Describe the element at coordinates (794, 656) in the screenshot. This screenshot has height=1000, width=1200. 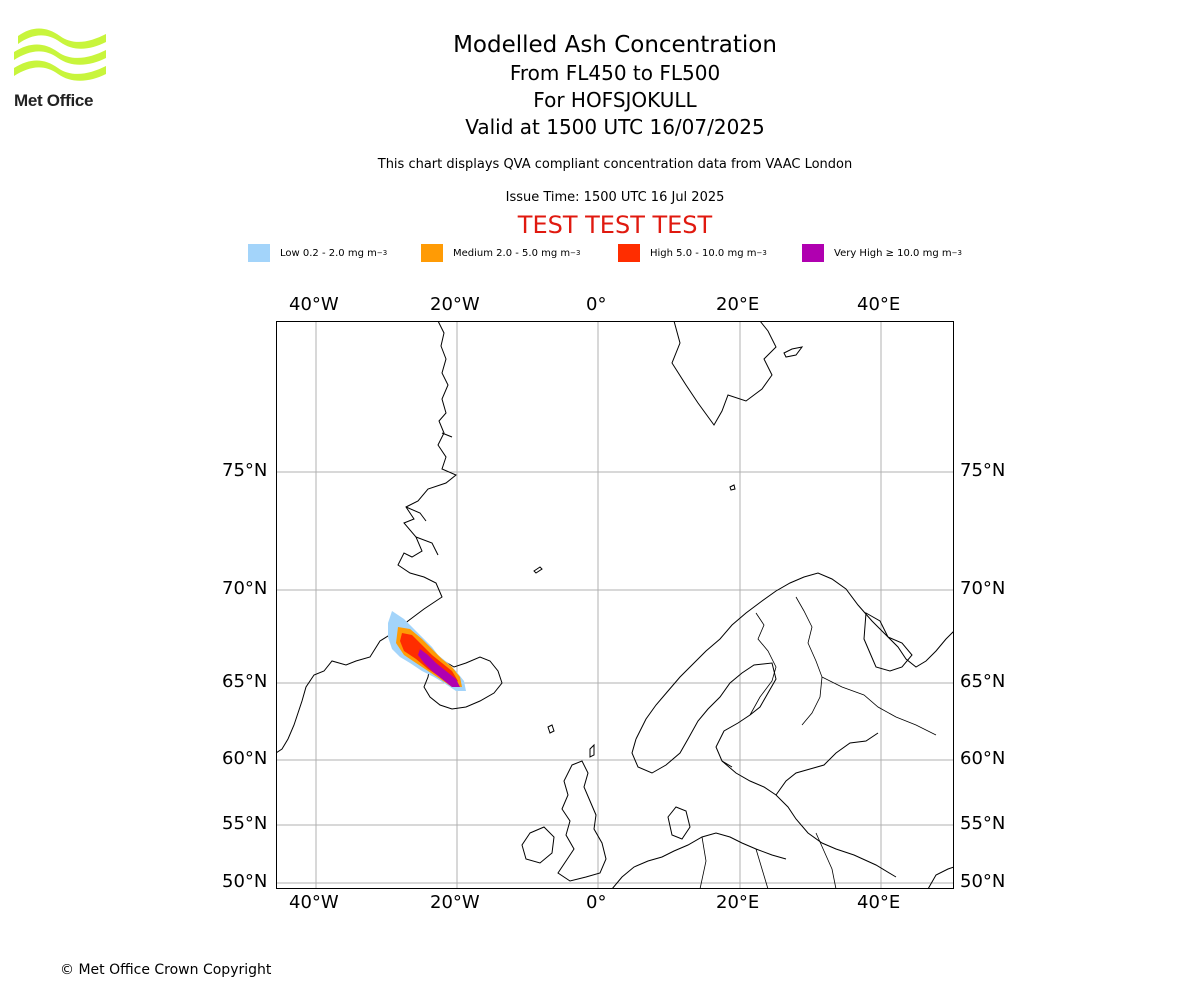
I see `coast-scandinavia` at that location.